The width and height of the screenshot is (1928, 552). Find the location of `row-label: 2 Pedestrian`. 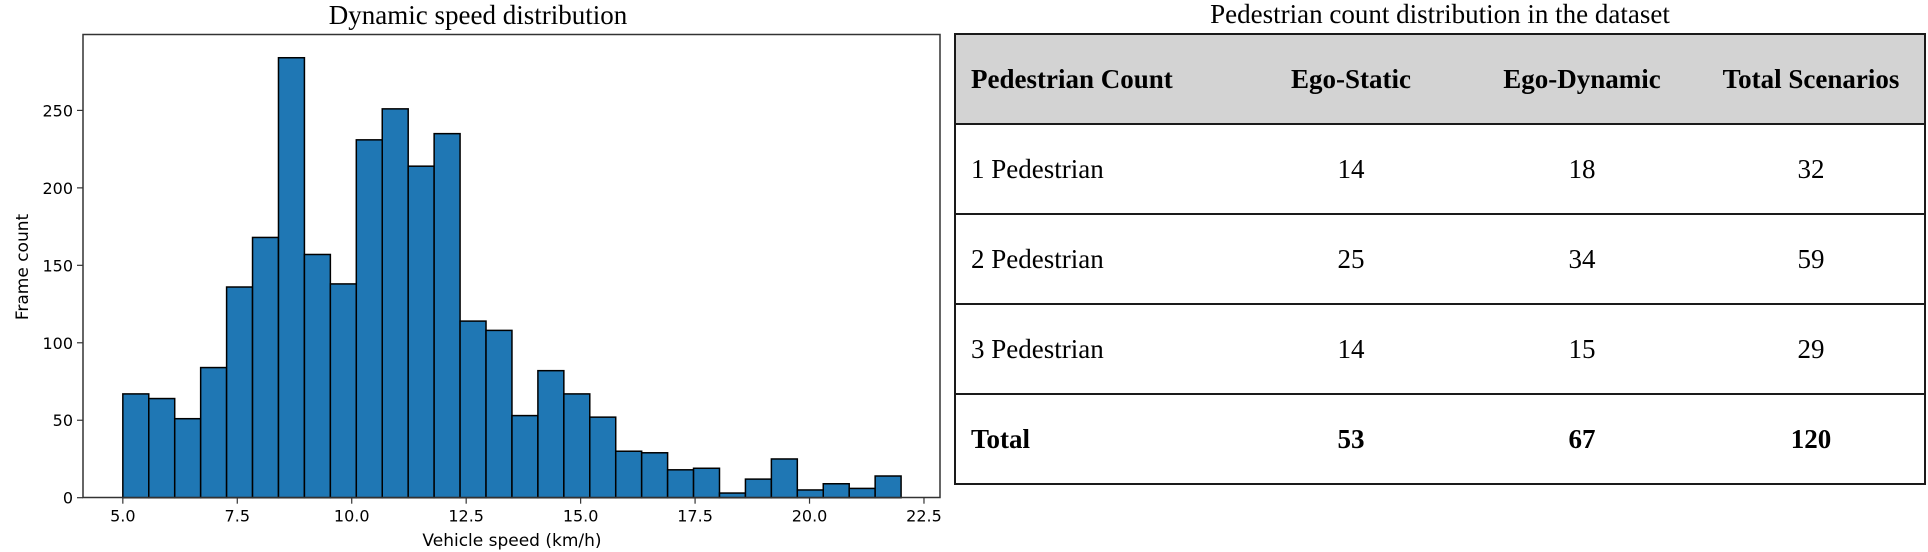

row-label: 2 Pedestrian is located at coordinates (1095, 259).